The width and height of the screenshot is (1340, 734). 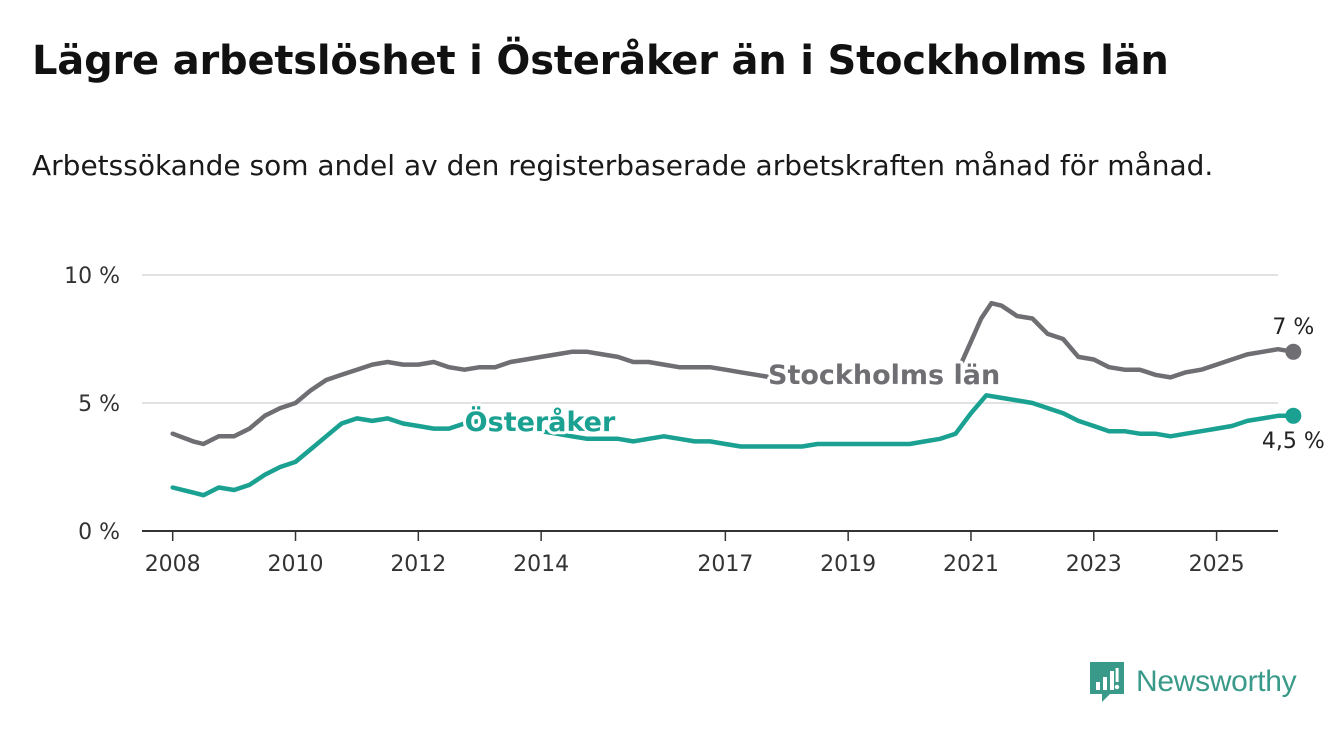 I want to click on end-value-label: 4,5 %, so click(x=1293, y=441).